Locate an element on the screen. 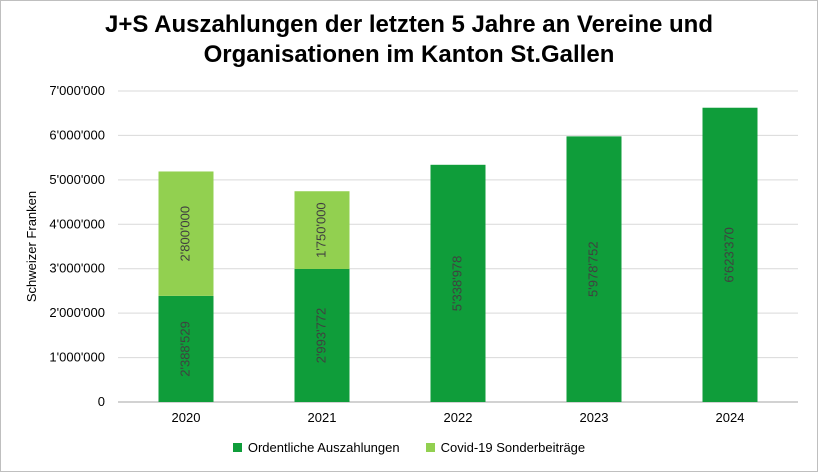  y-tick-label: 3'000'000 is located at coordinates (77, 268).